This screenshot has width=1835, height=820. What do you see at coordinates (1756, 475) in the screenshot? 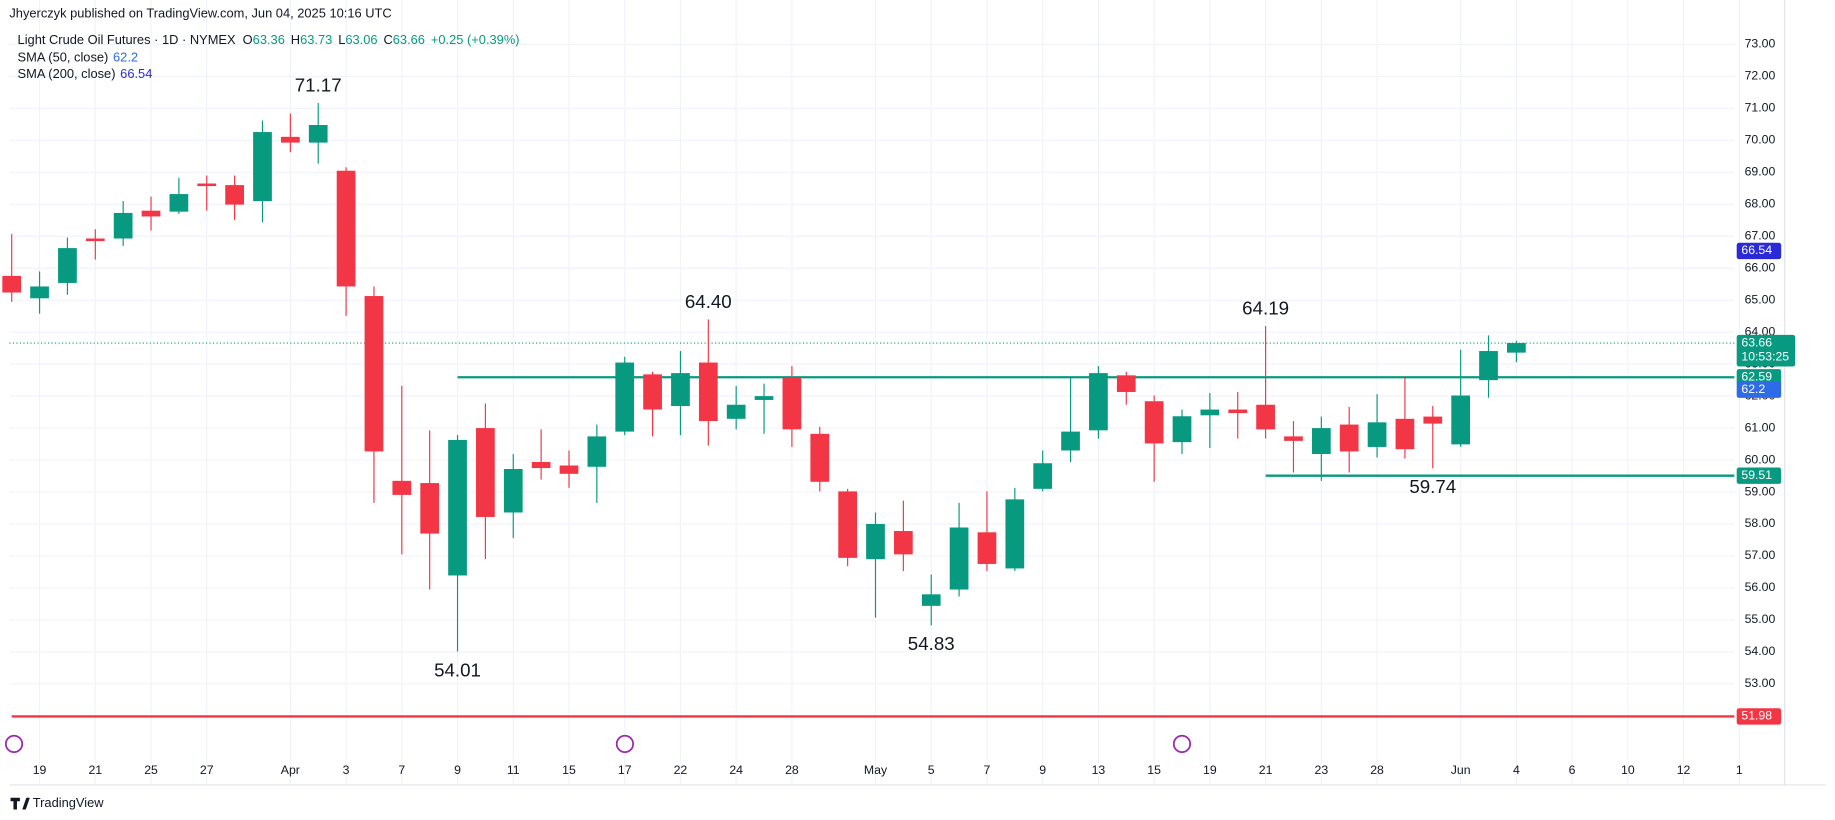
I see `level-badge: 59.51` at bounding box center [1756, 475].